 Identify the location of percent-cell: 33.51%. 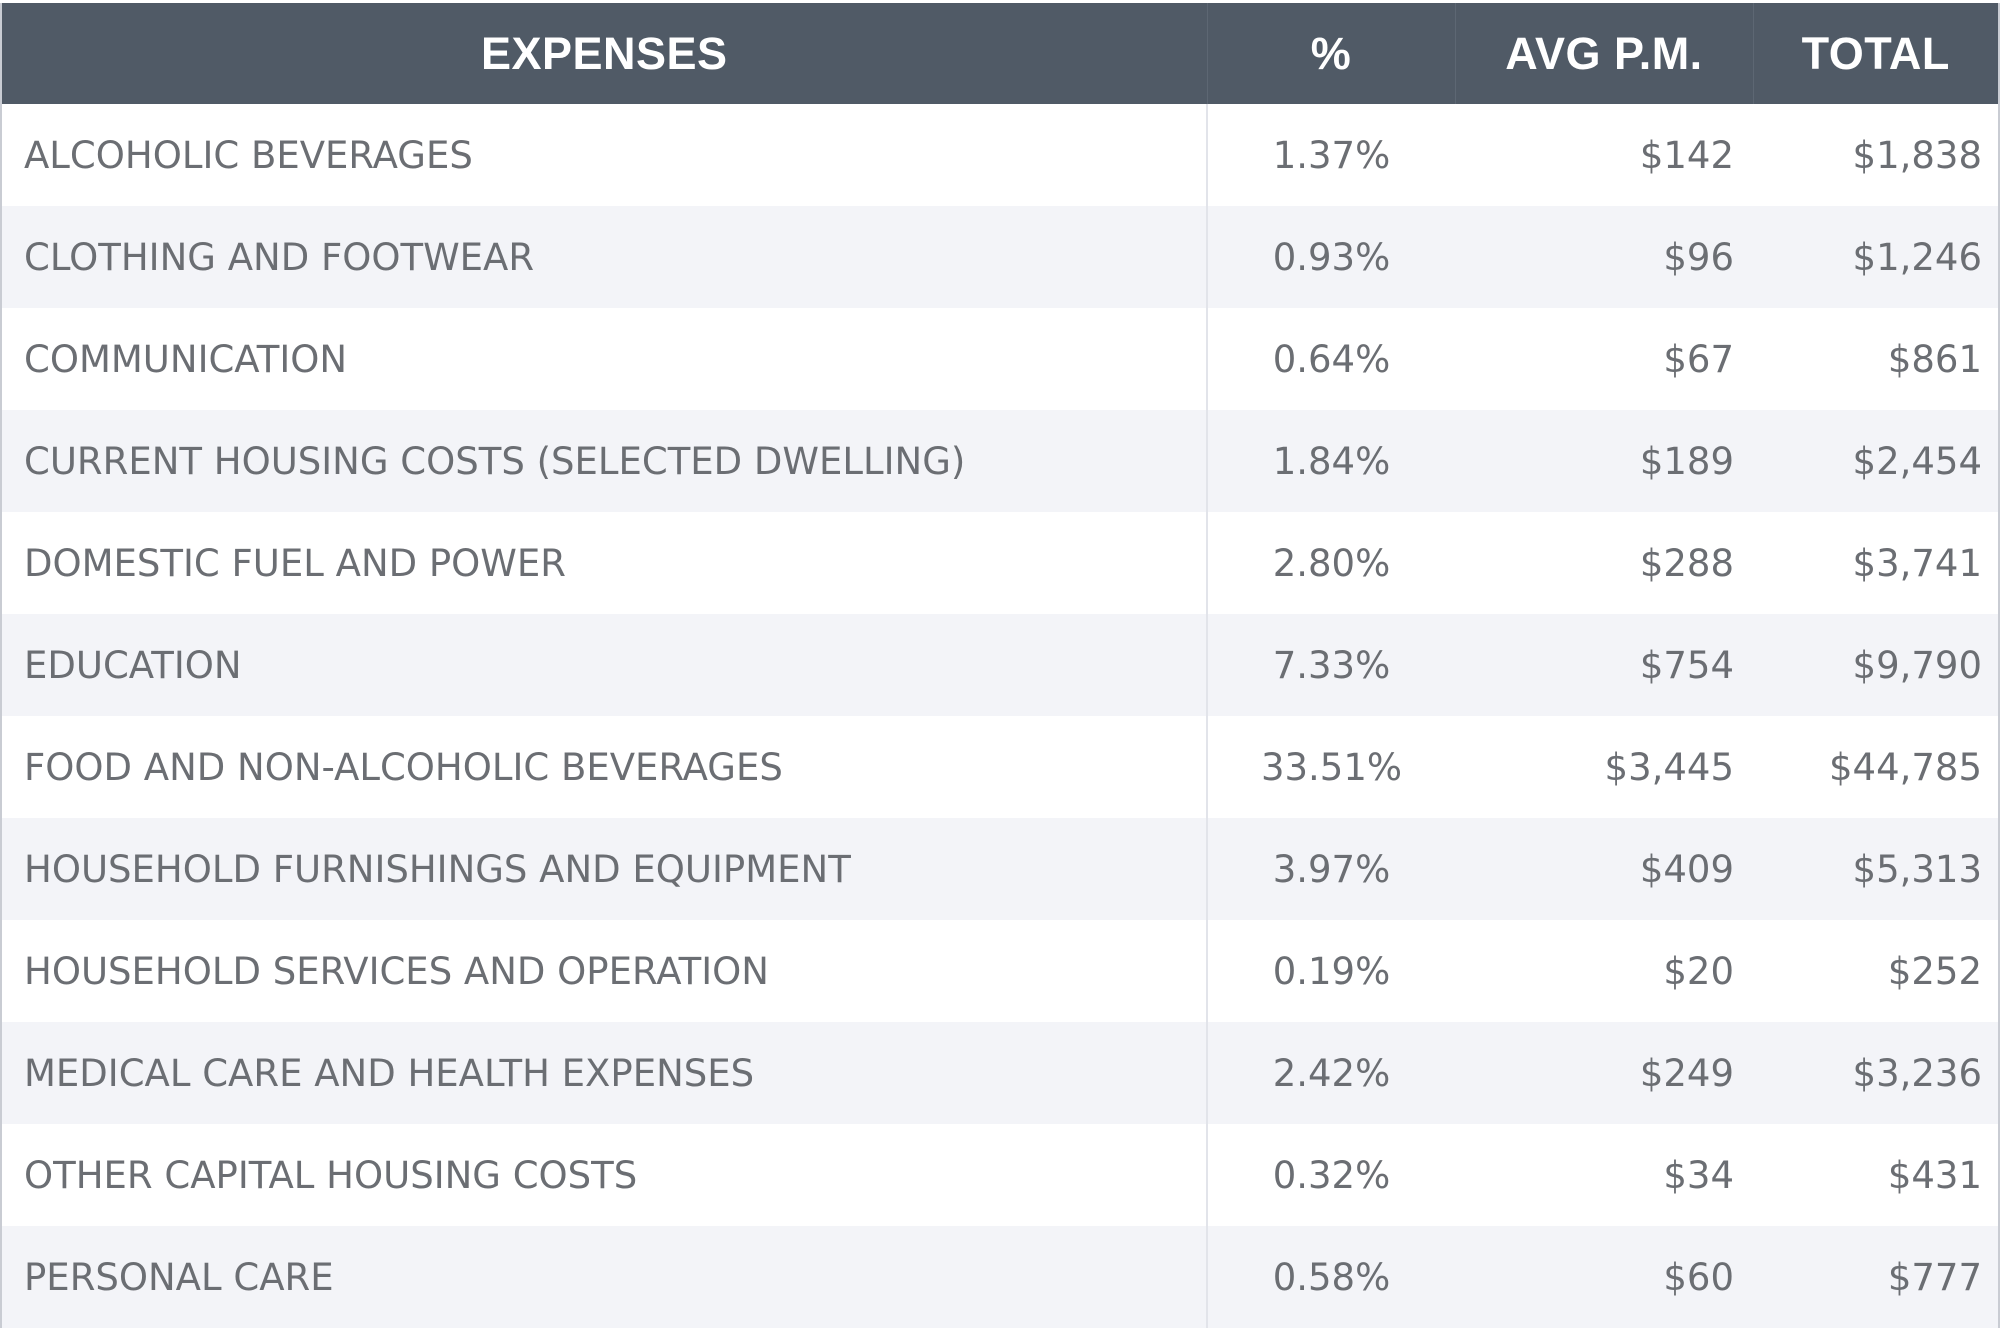
(1331, 767).